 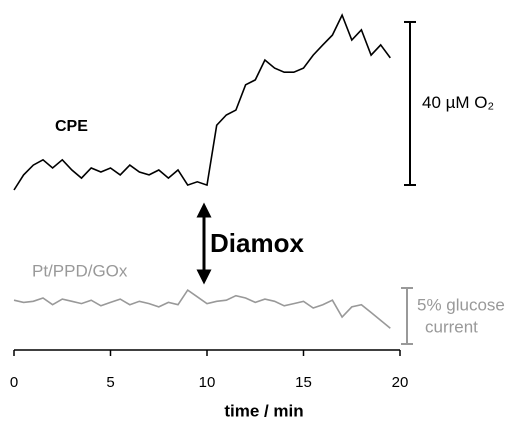 What do you see at coordinates (451, 326) in the screenshot?
I see `scale-bar-label: current` at bounding box center [451, 326].